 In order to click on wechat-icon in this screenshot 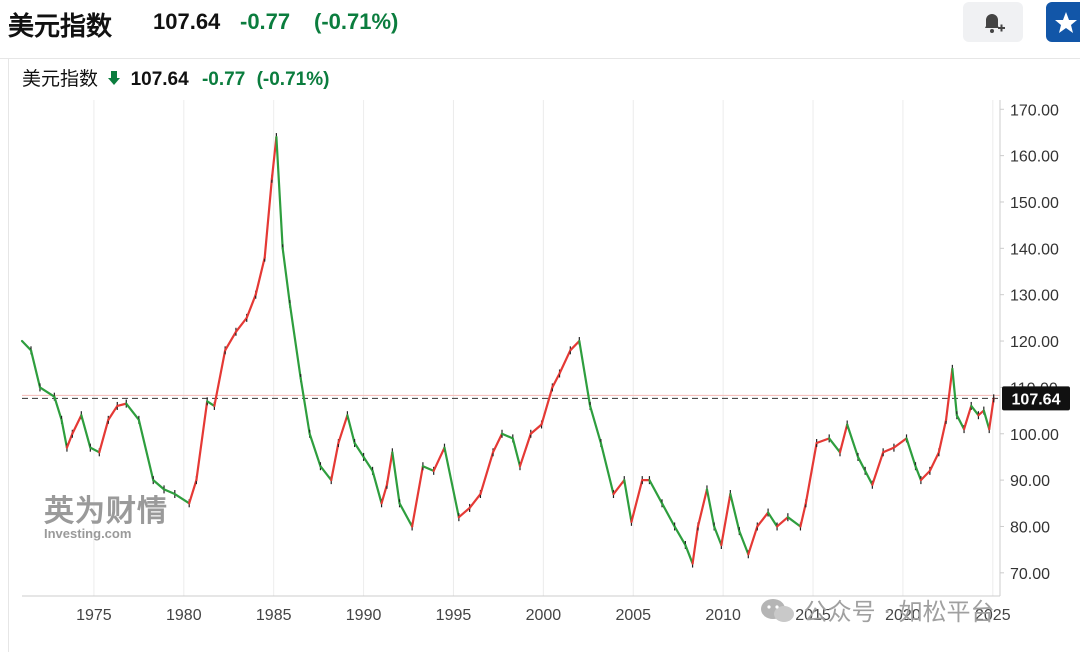, I will do `click(777, 610)`.